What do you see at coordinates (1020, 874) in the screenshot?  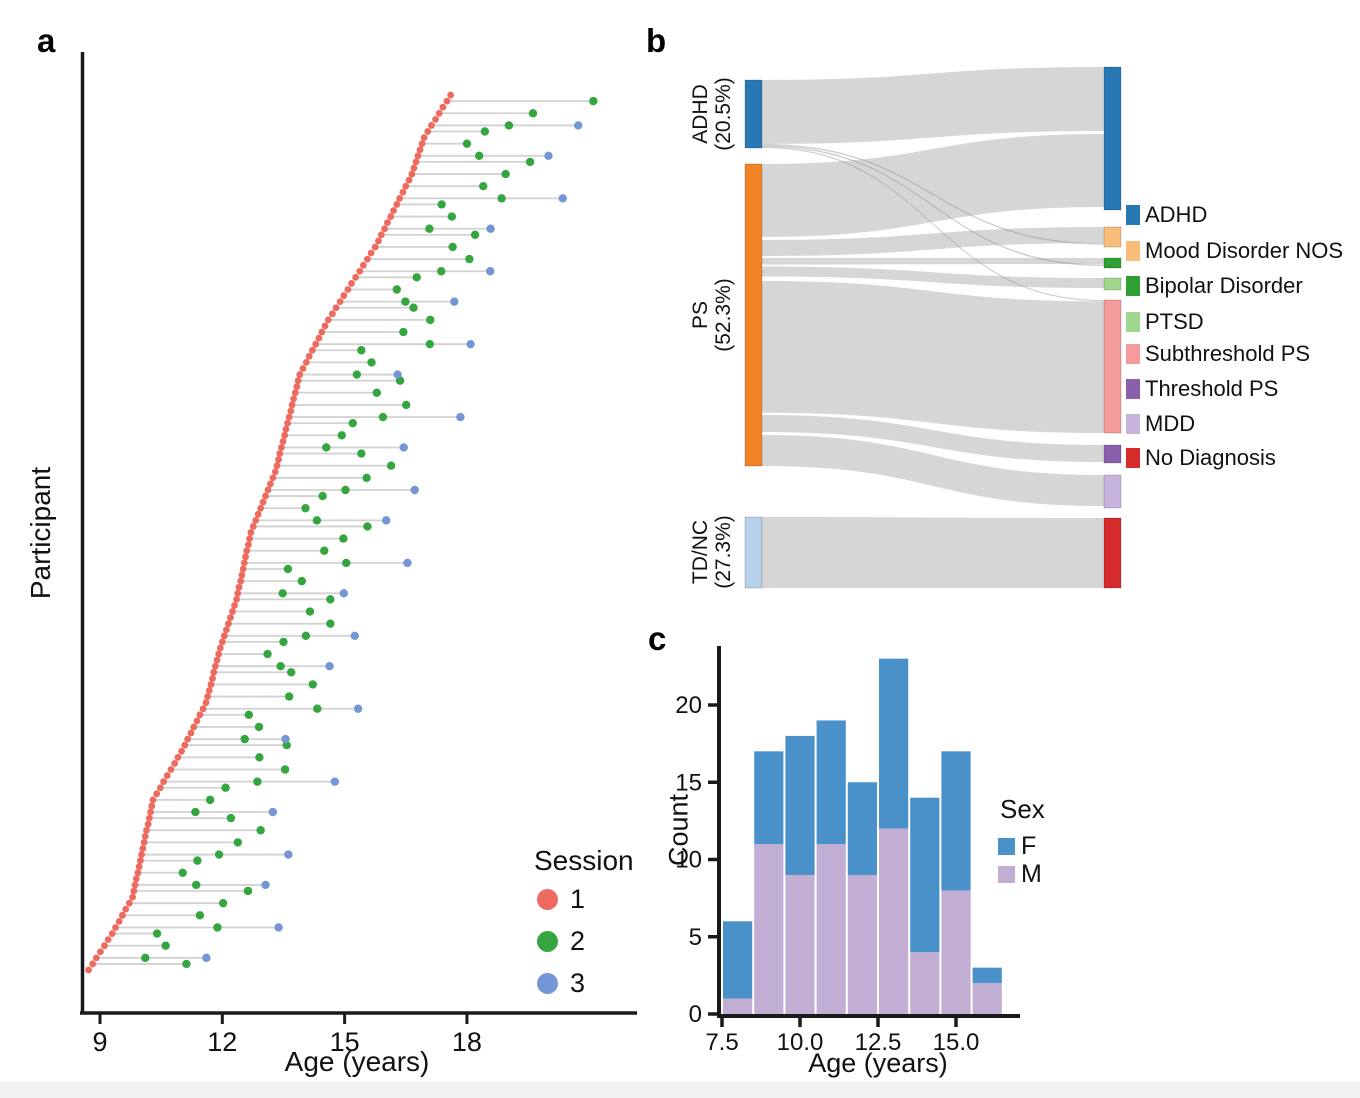 I see `sex-legend-item-m: M` at bounding box center [1020, 874].